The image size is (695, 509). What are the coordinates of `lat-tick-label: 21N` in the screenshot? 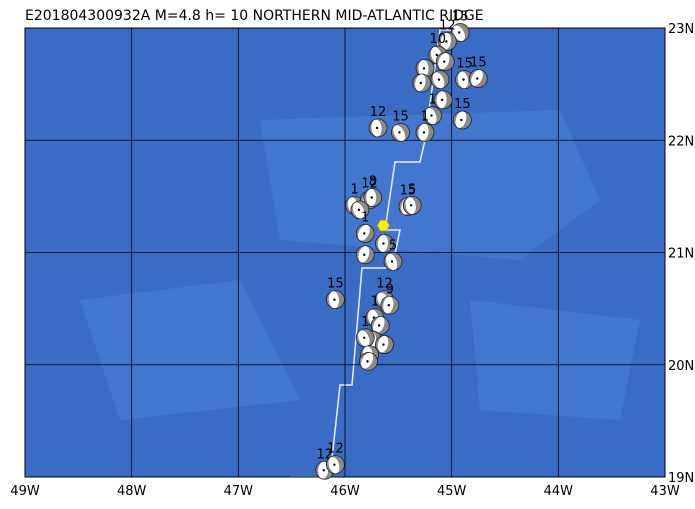 It's located at (681, 254).